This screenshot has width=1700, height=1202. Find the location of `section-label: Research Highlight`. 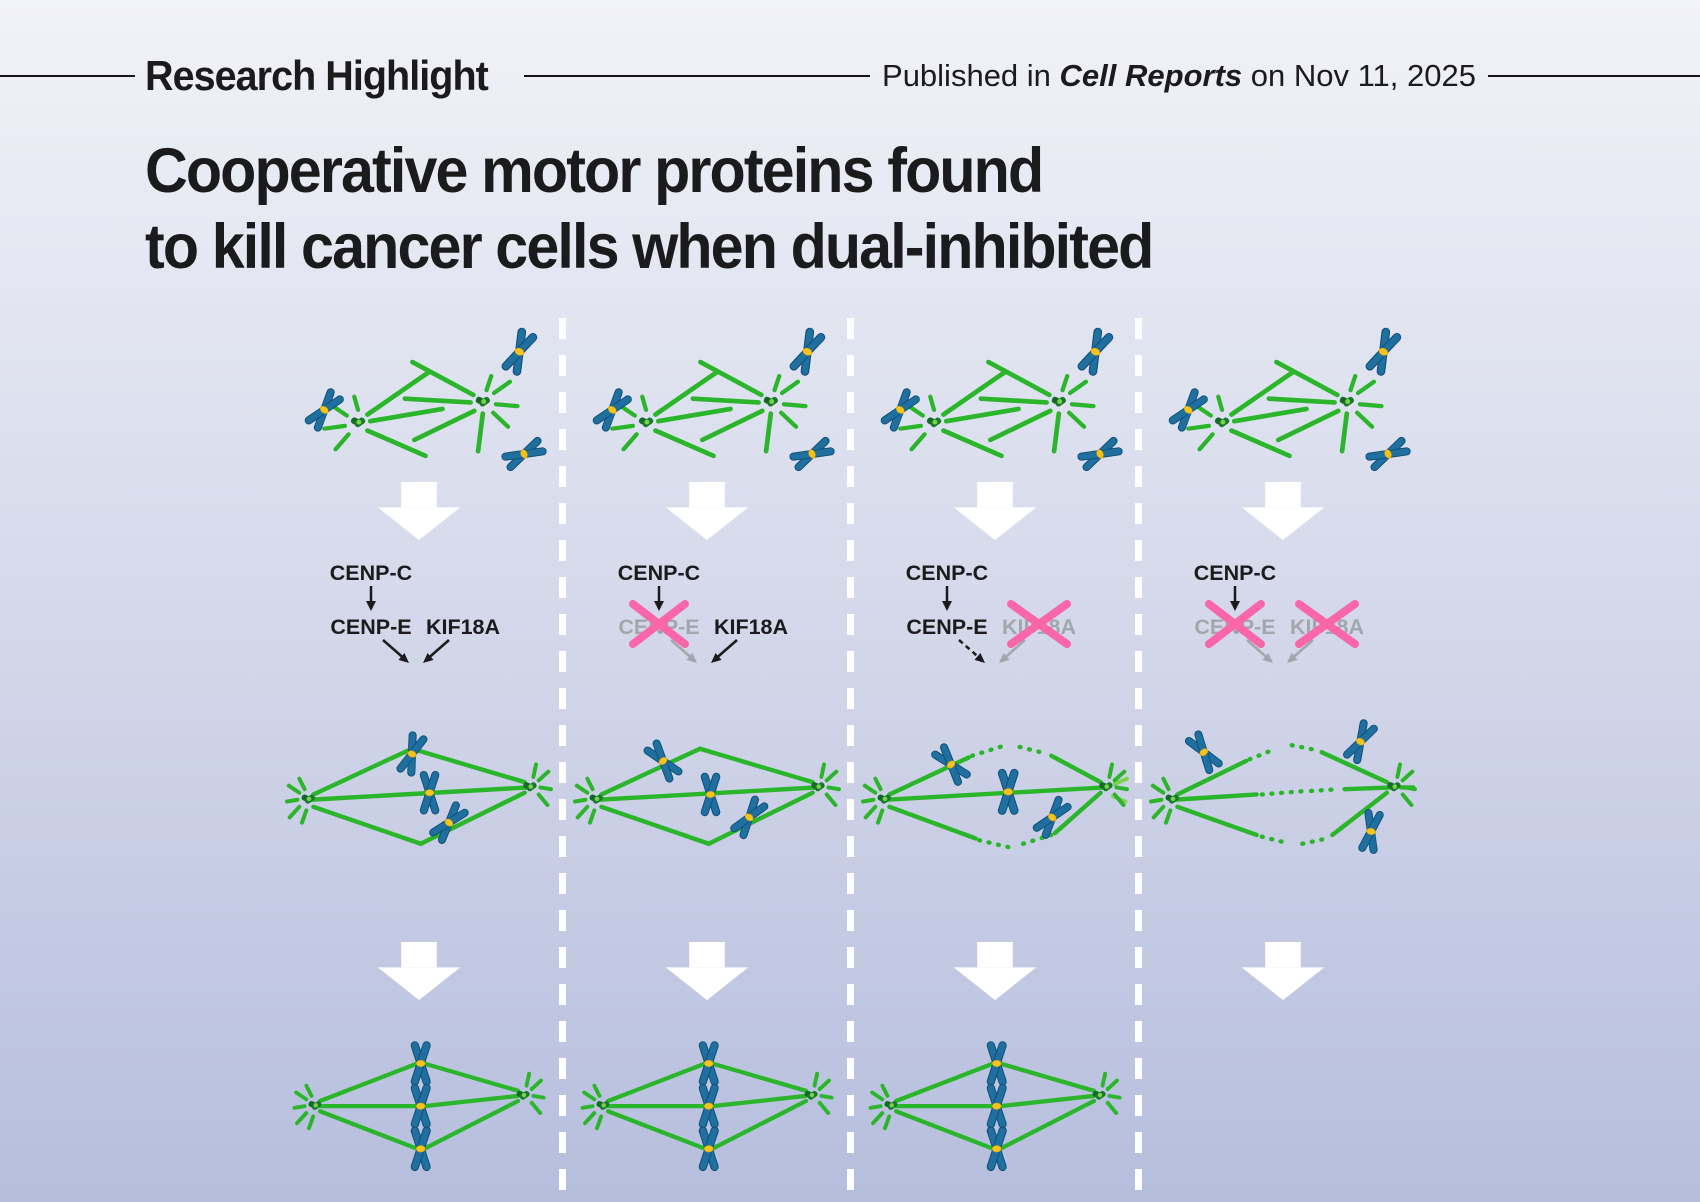

section-label: Research Highlight is located at coordinates (317, 75).